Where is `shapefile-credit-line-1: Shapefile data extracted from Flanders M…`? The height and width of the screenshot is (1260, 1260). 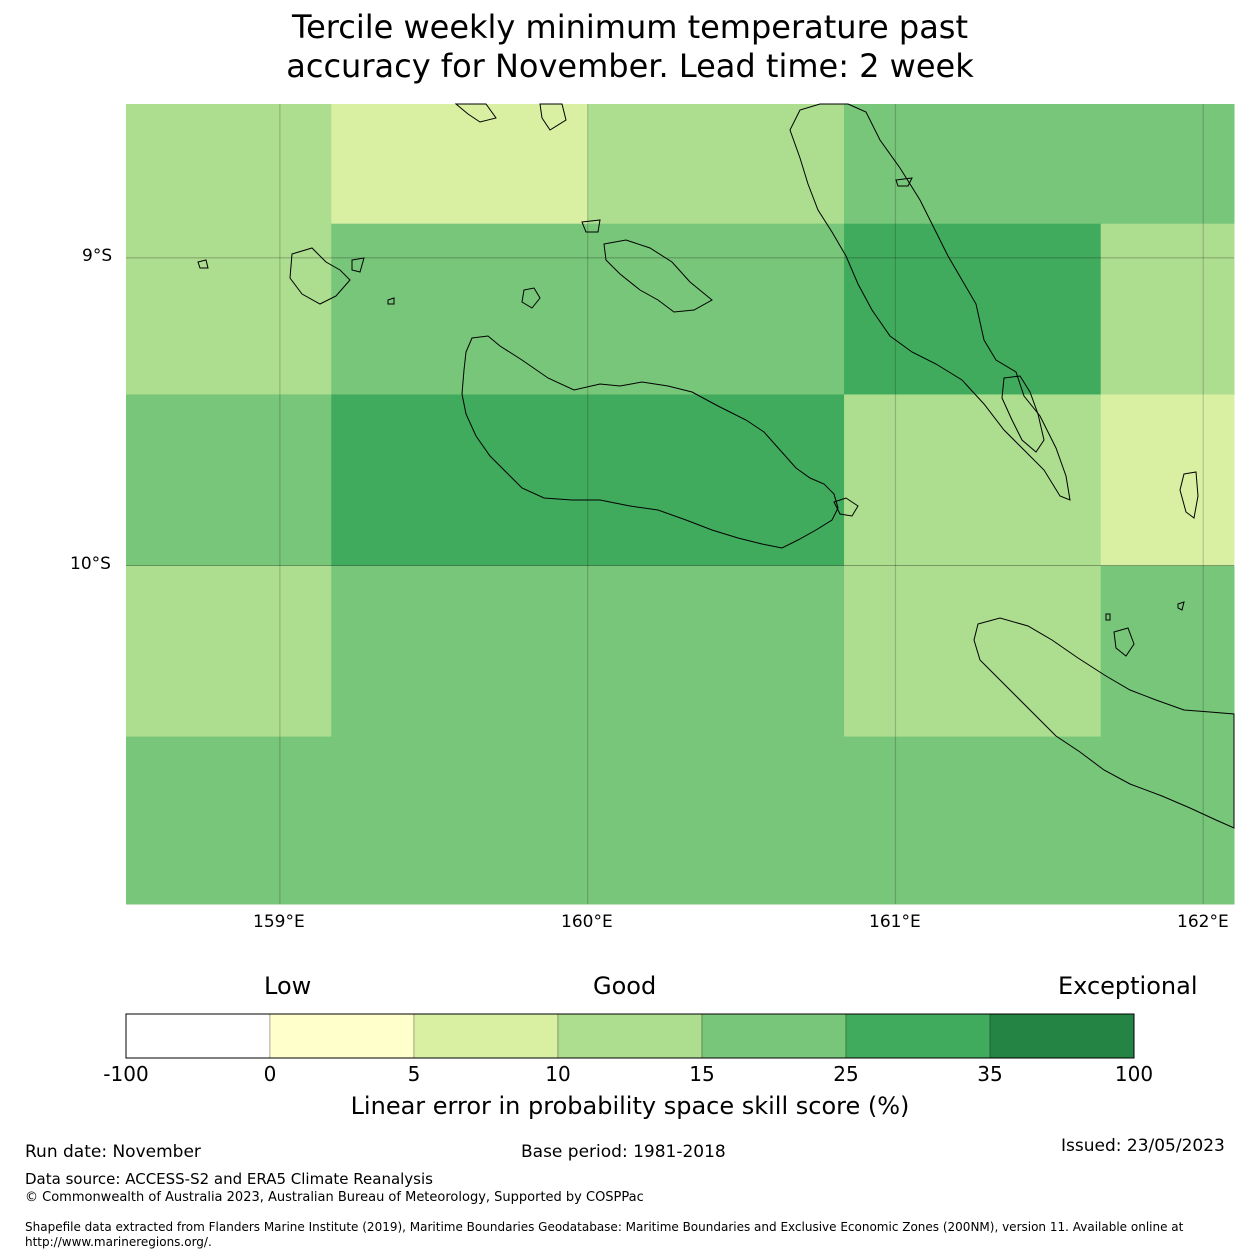
shapefile-credit-line-1: Shapefile data extracted from Flanders M… is located at coordinates (604, 1227).